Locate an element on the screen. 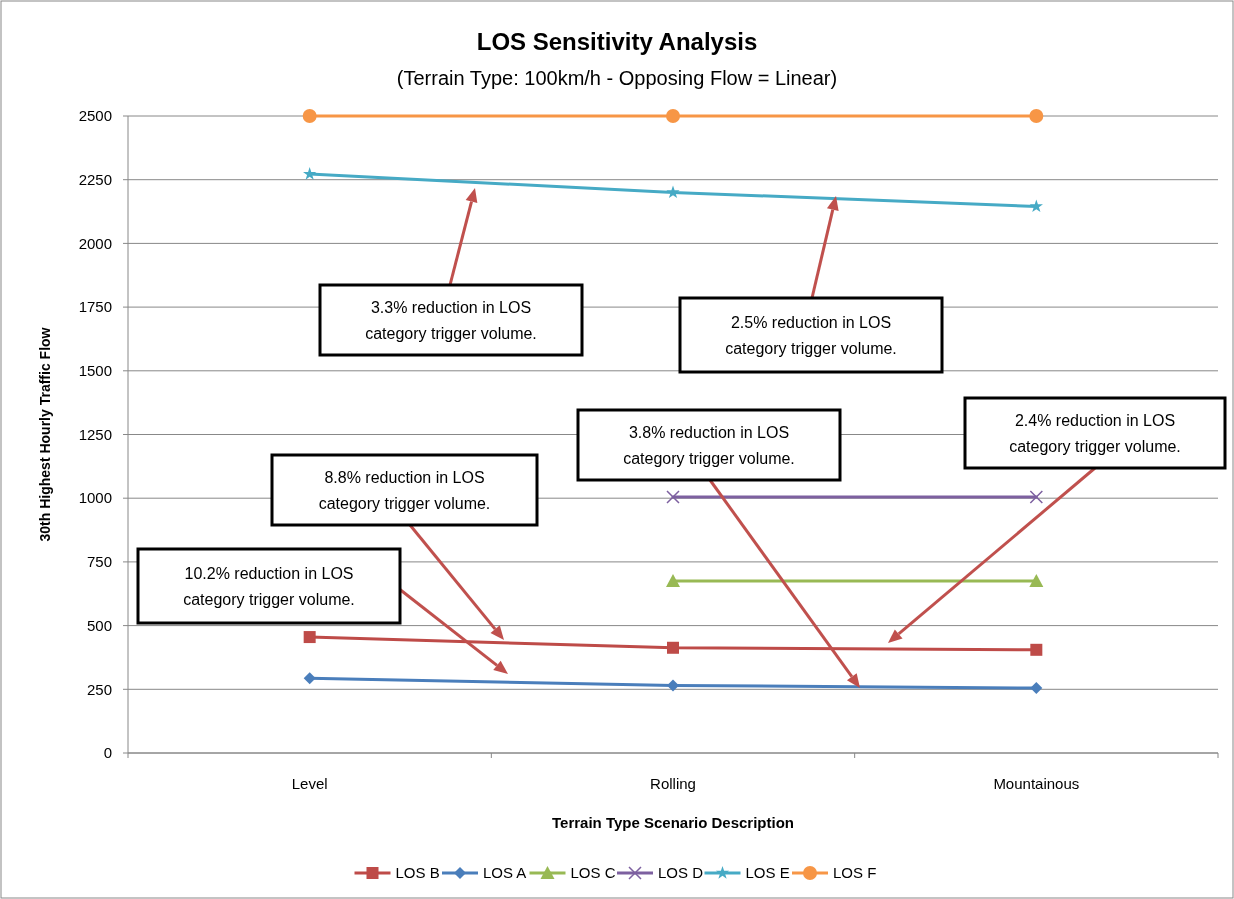 This screenshot has height=899, width=1234. annotation: 10.2% reduction in LOS category trigger volume. is located at coordinates (269, 586).